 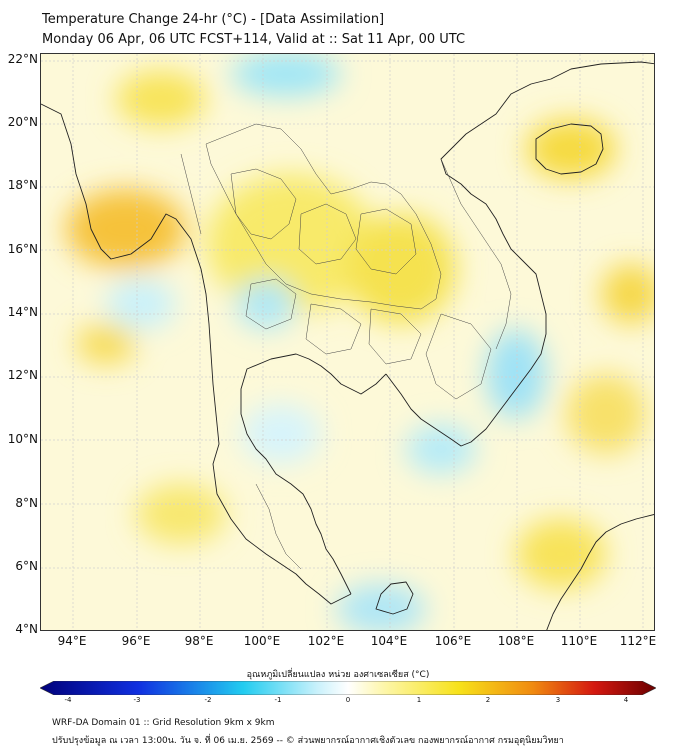 What do you see at coordinates (327, 234) in the screenshot?
I see `boundary-province-b` at bounding box center [327, 234].